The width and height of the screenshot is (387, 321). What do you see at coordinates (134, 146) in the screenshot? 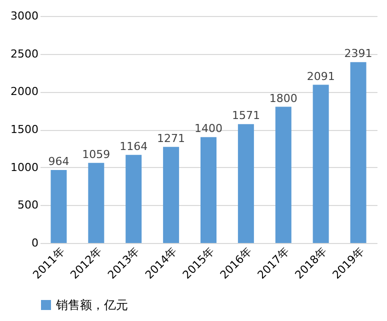
I see `data-label: 1164` at bounding box center [134, 146].